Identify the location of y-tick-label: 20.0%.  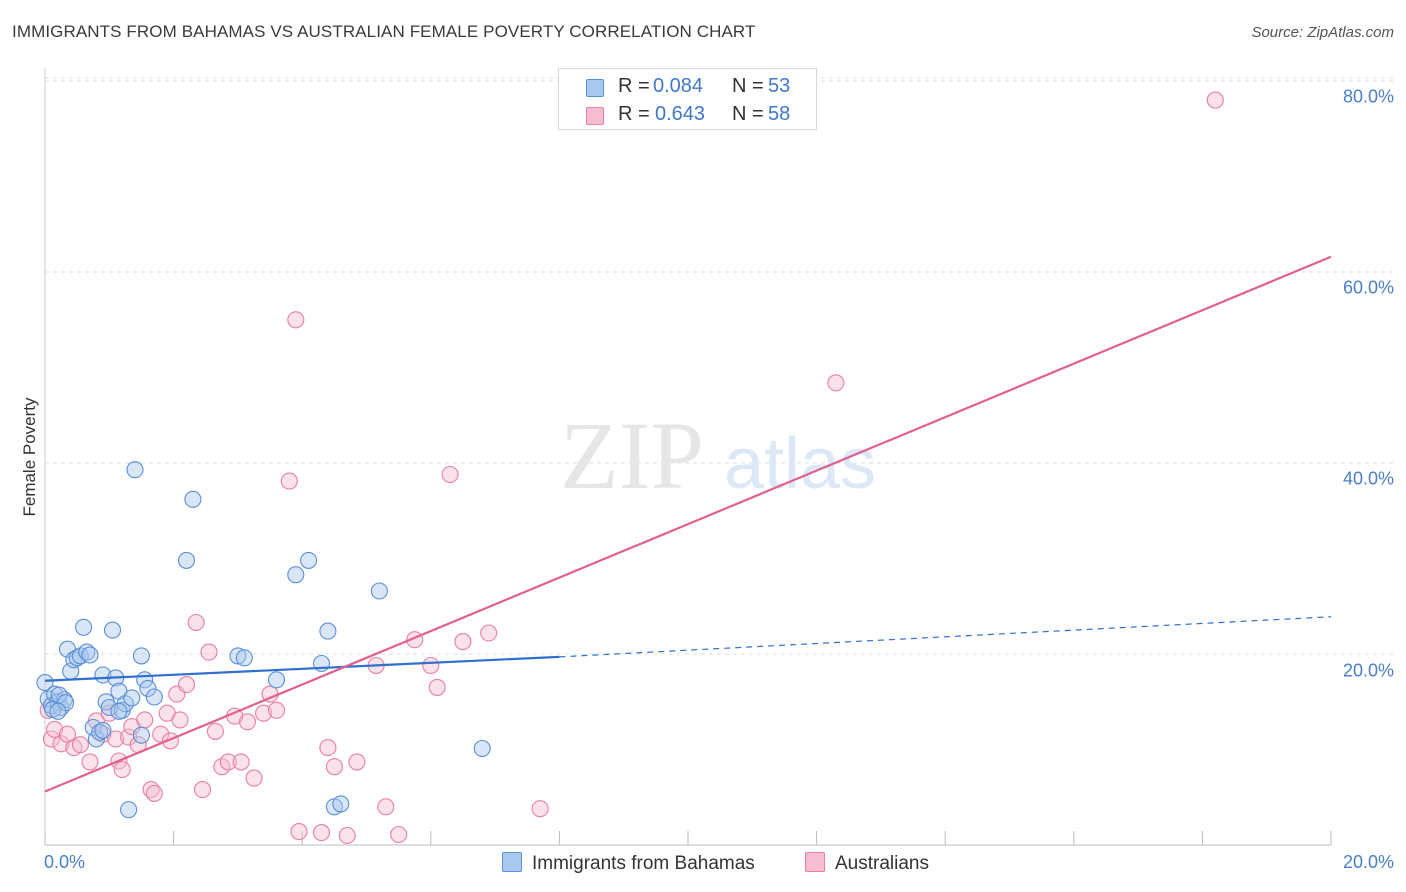
(1368, 670).